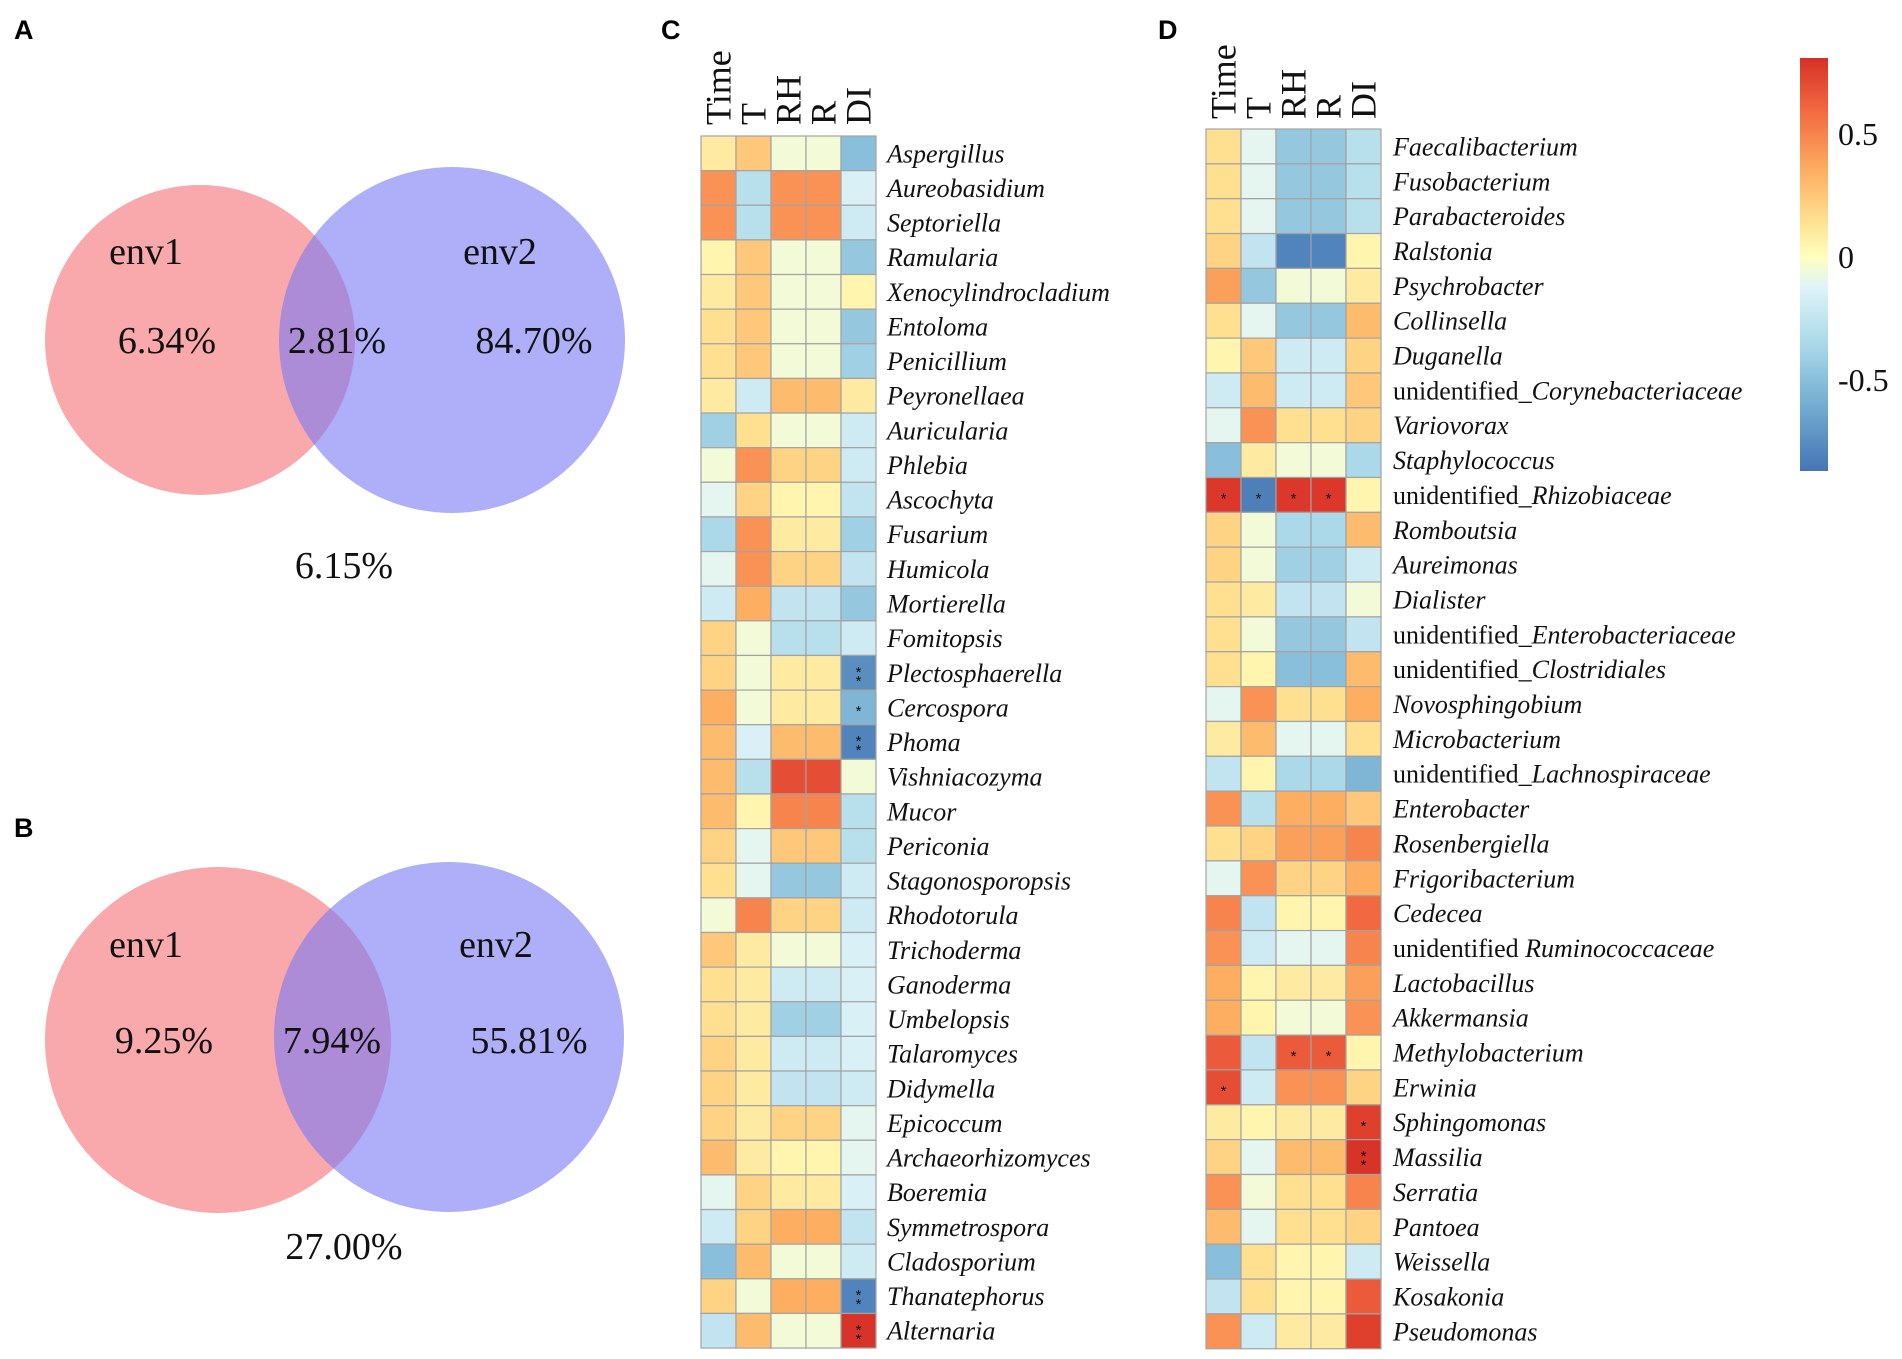 The image size is (1902, 1359). Describe the element at coordinates (1487, 704) in the screenshot. I see `row-label: Novosphingobium` at that location.